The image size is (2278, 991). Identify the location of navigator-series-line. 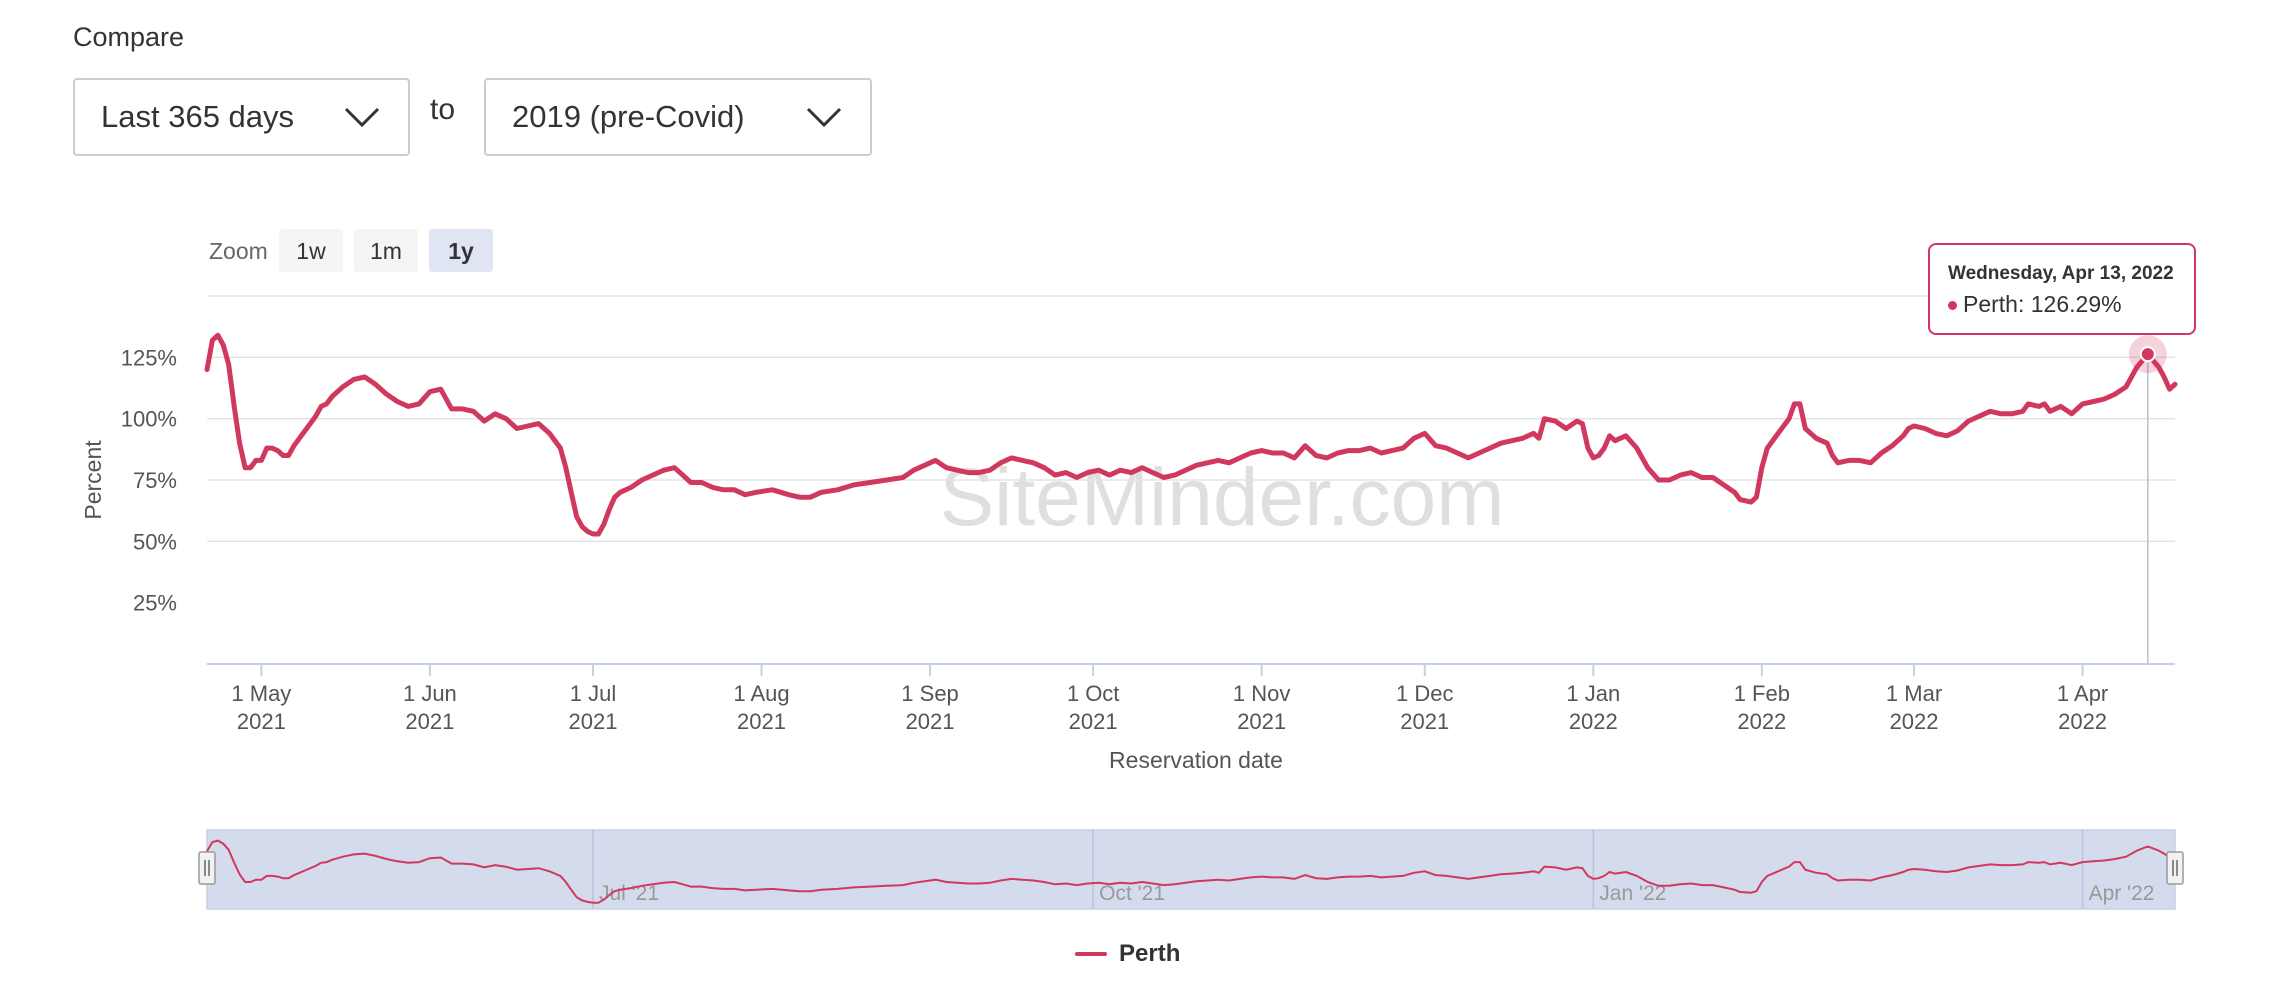
(1191, 871).